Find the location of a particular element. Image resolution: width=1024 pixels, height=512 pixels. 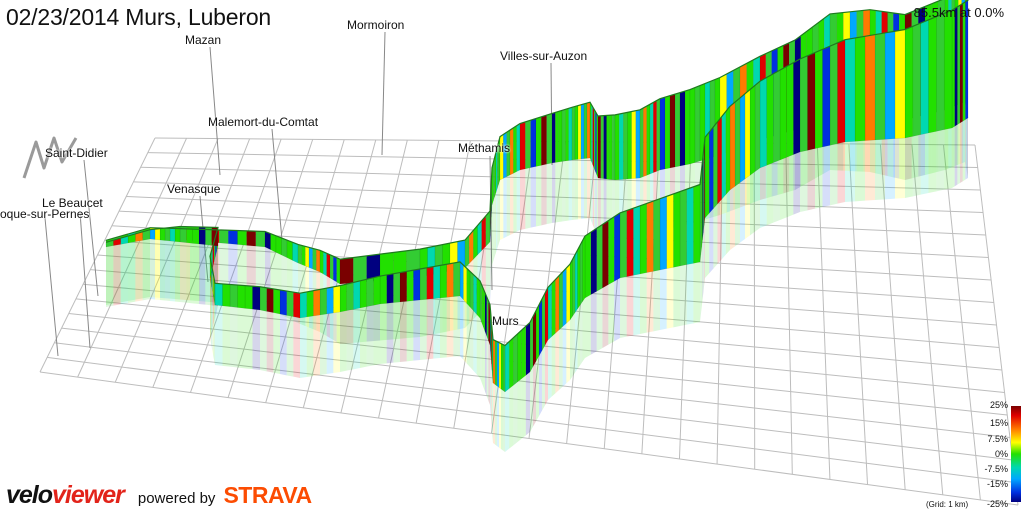

place-label-murs: Murs is located at coordinates (505, 321).